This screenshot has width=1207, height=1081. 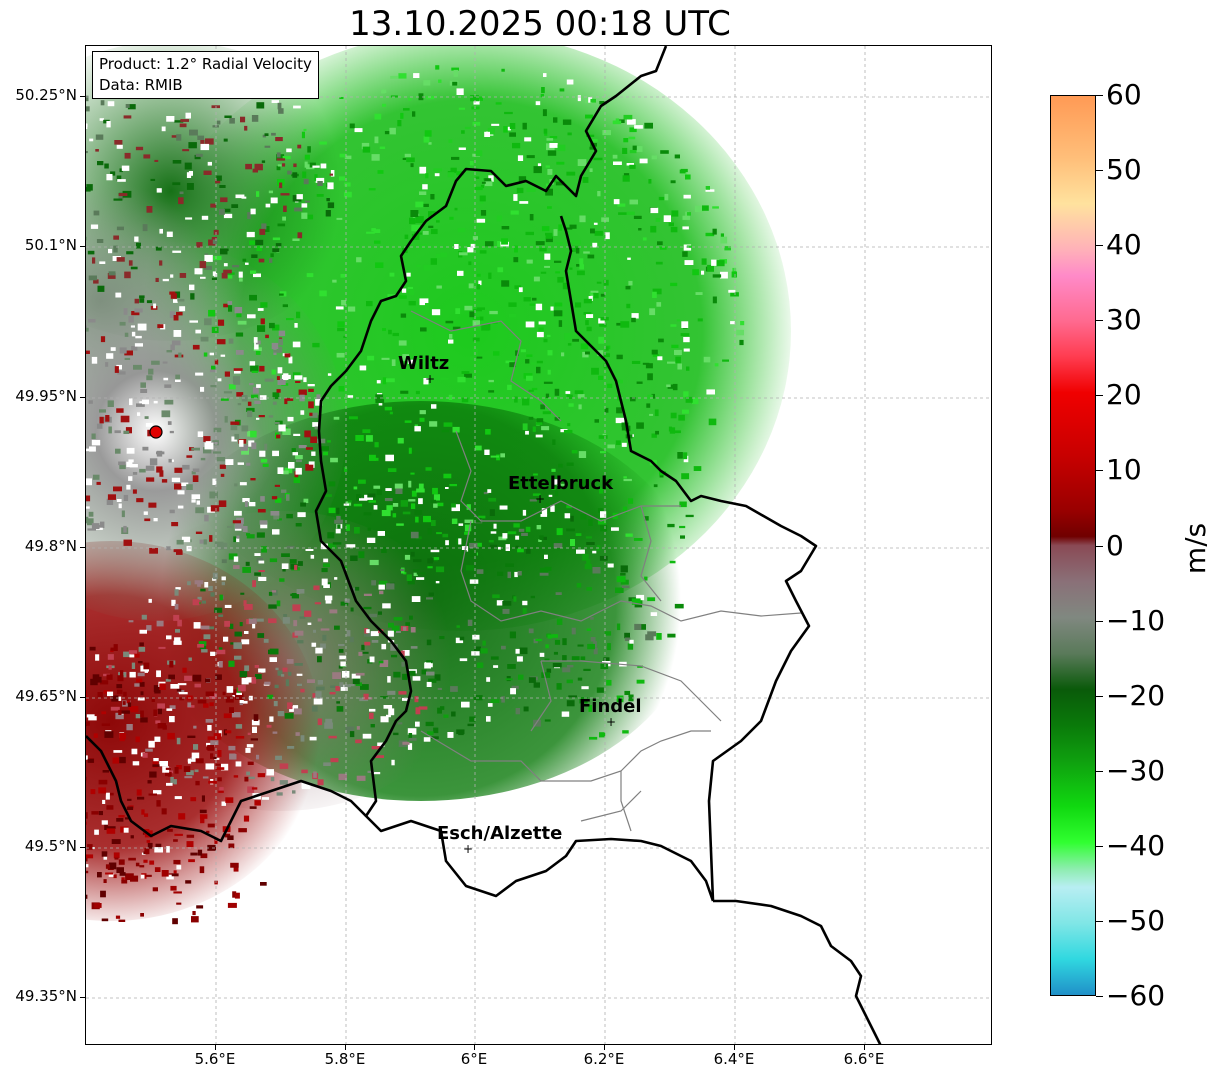 I want to click on product-label: Product: 1.2° Radial Velocity, so click(x=205, y=64).